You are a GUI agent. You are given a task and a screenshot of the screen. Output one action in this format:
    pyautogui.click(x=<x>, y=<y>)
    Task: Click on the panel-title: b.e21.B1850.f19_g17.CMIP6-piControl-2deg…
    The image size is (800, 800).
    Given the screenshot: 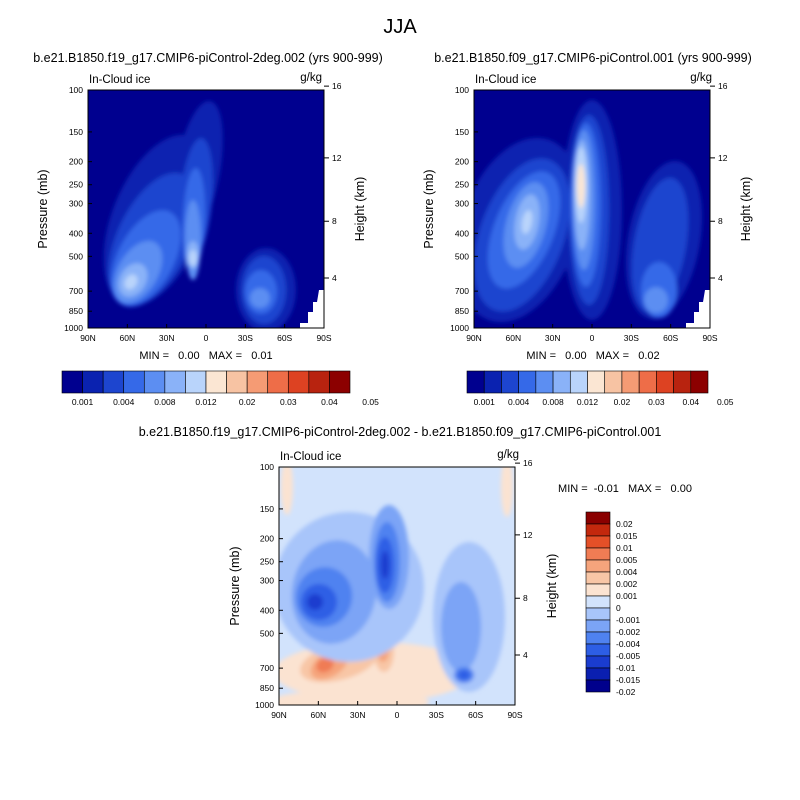 What is the action you would take?
    pyautogui.click(x=400, y=432)
    